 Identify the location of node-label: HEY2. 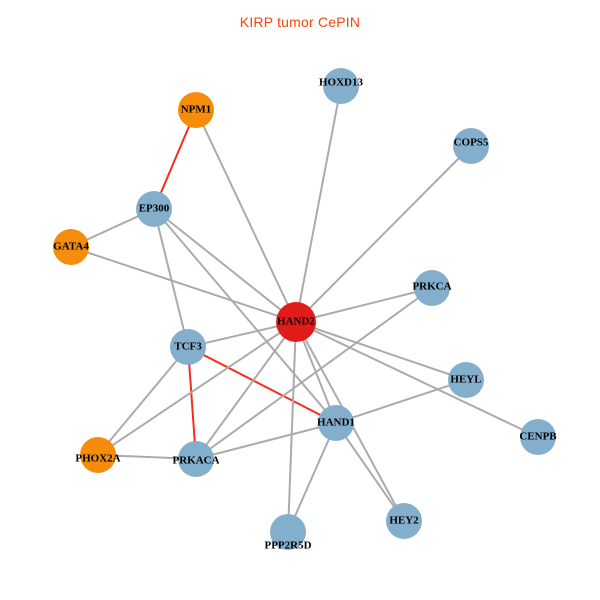
(404, 521).